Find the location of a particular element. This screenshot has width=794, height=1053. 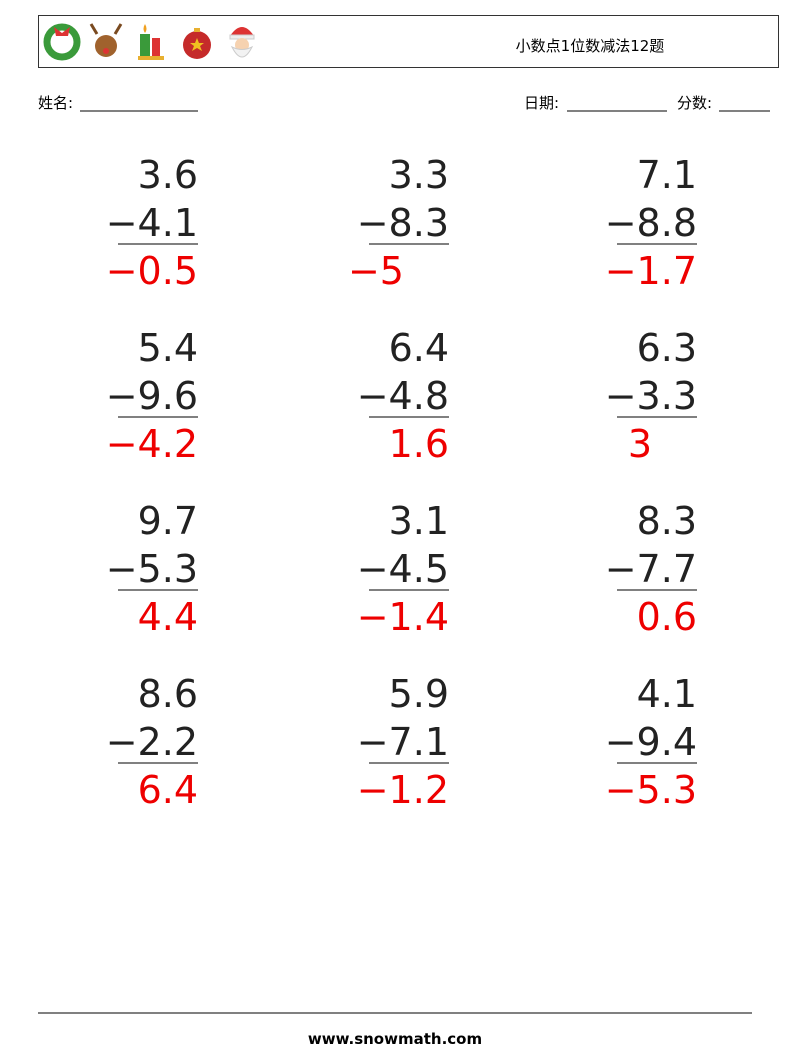

answer: 4.4 is located at coordinates (168, 617).